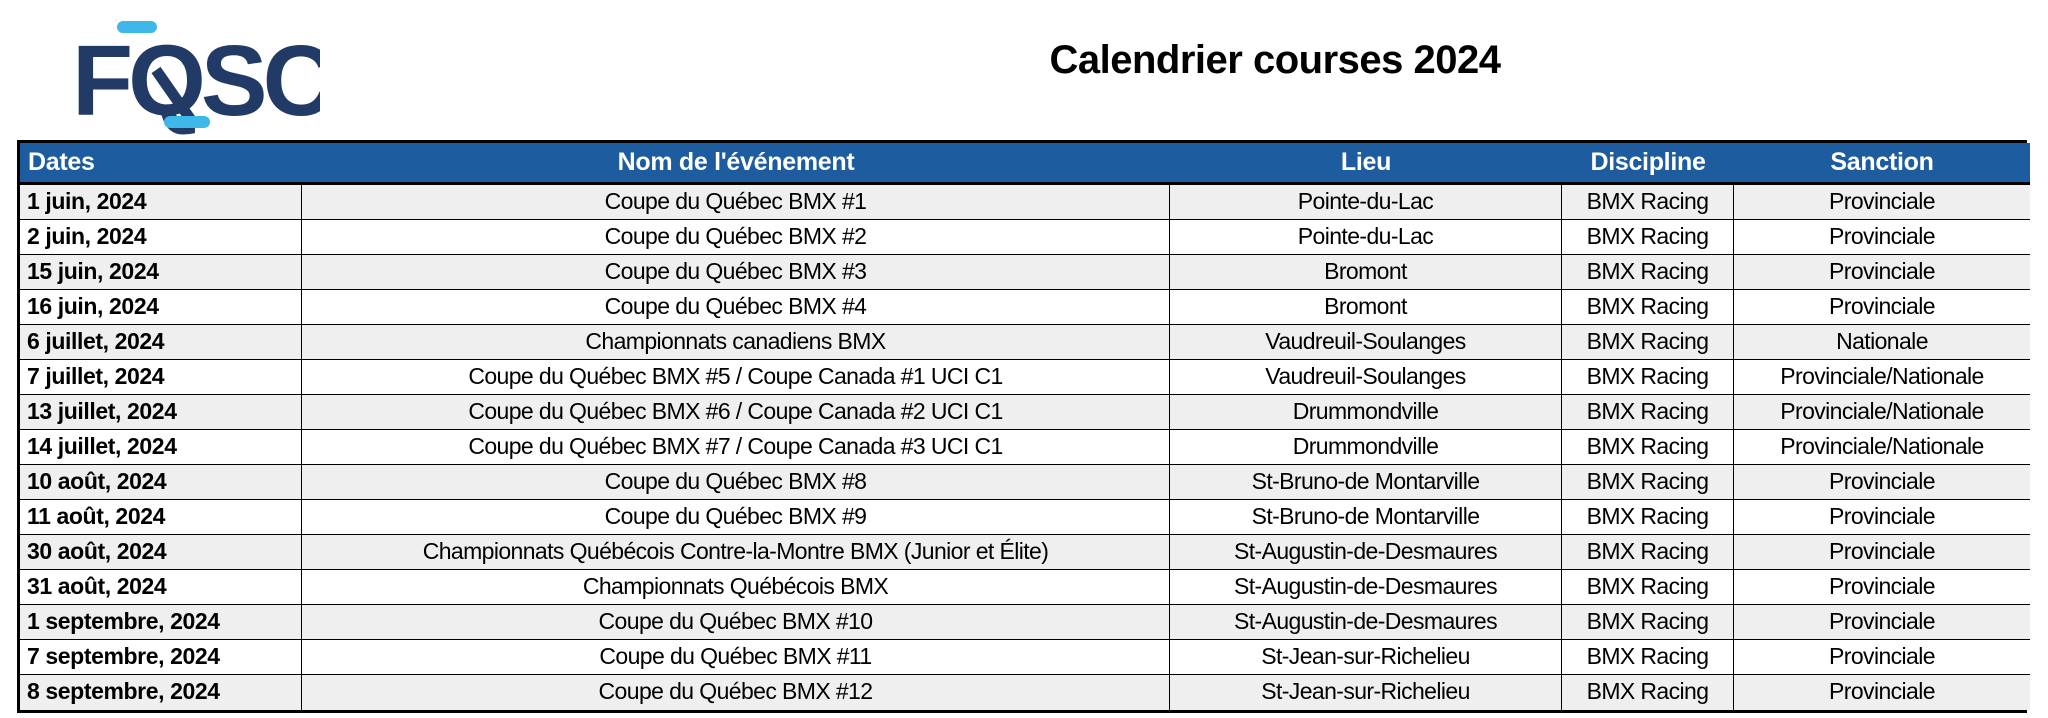 This screenshot has height=718, width=2048. Describe the element at coordinates (161, 272) in the screenshot. I see `cell-date: 15 juin, 2024` at that location.